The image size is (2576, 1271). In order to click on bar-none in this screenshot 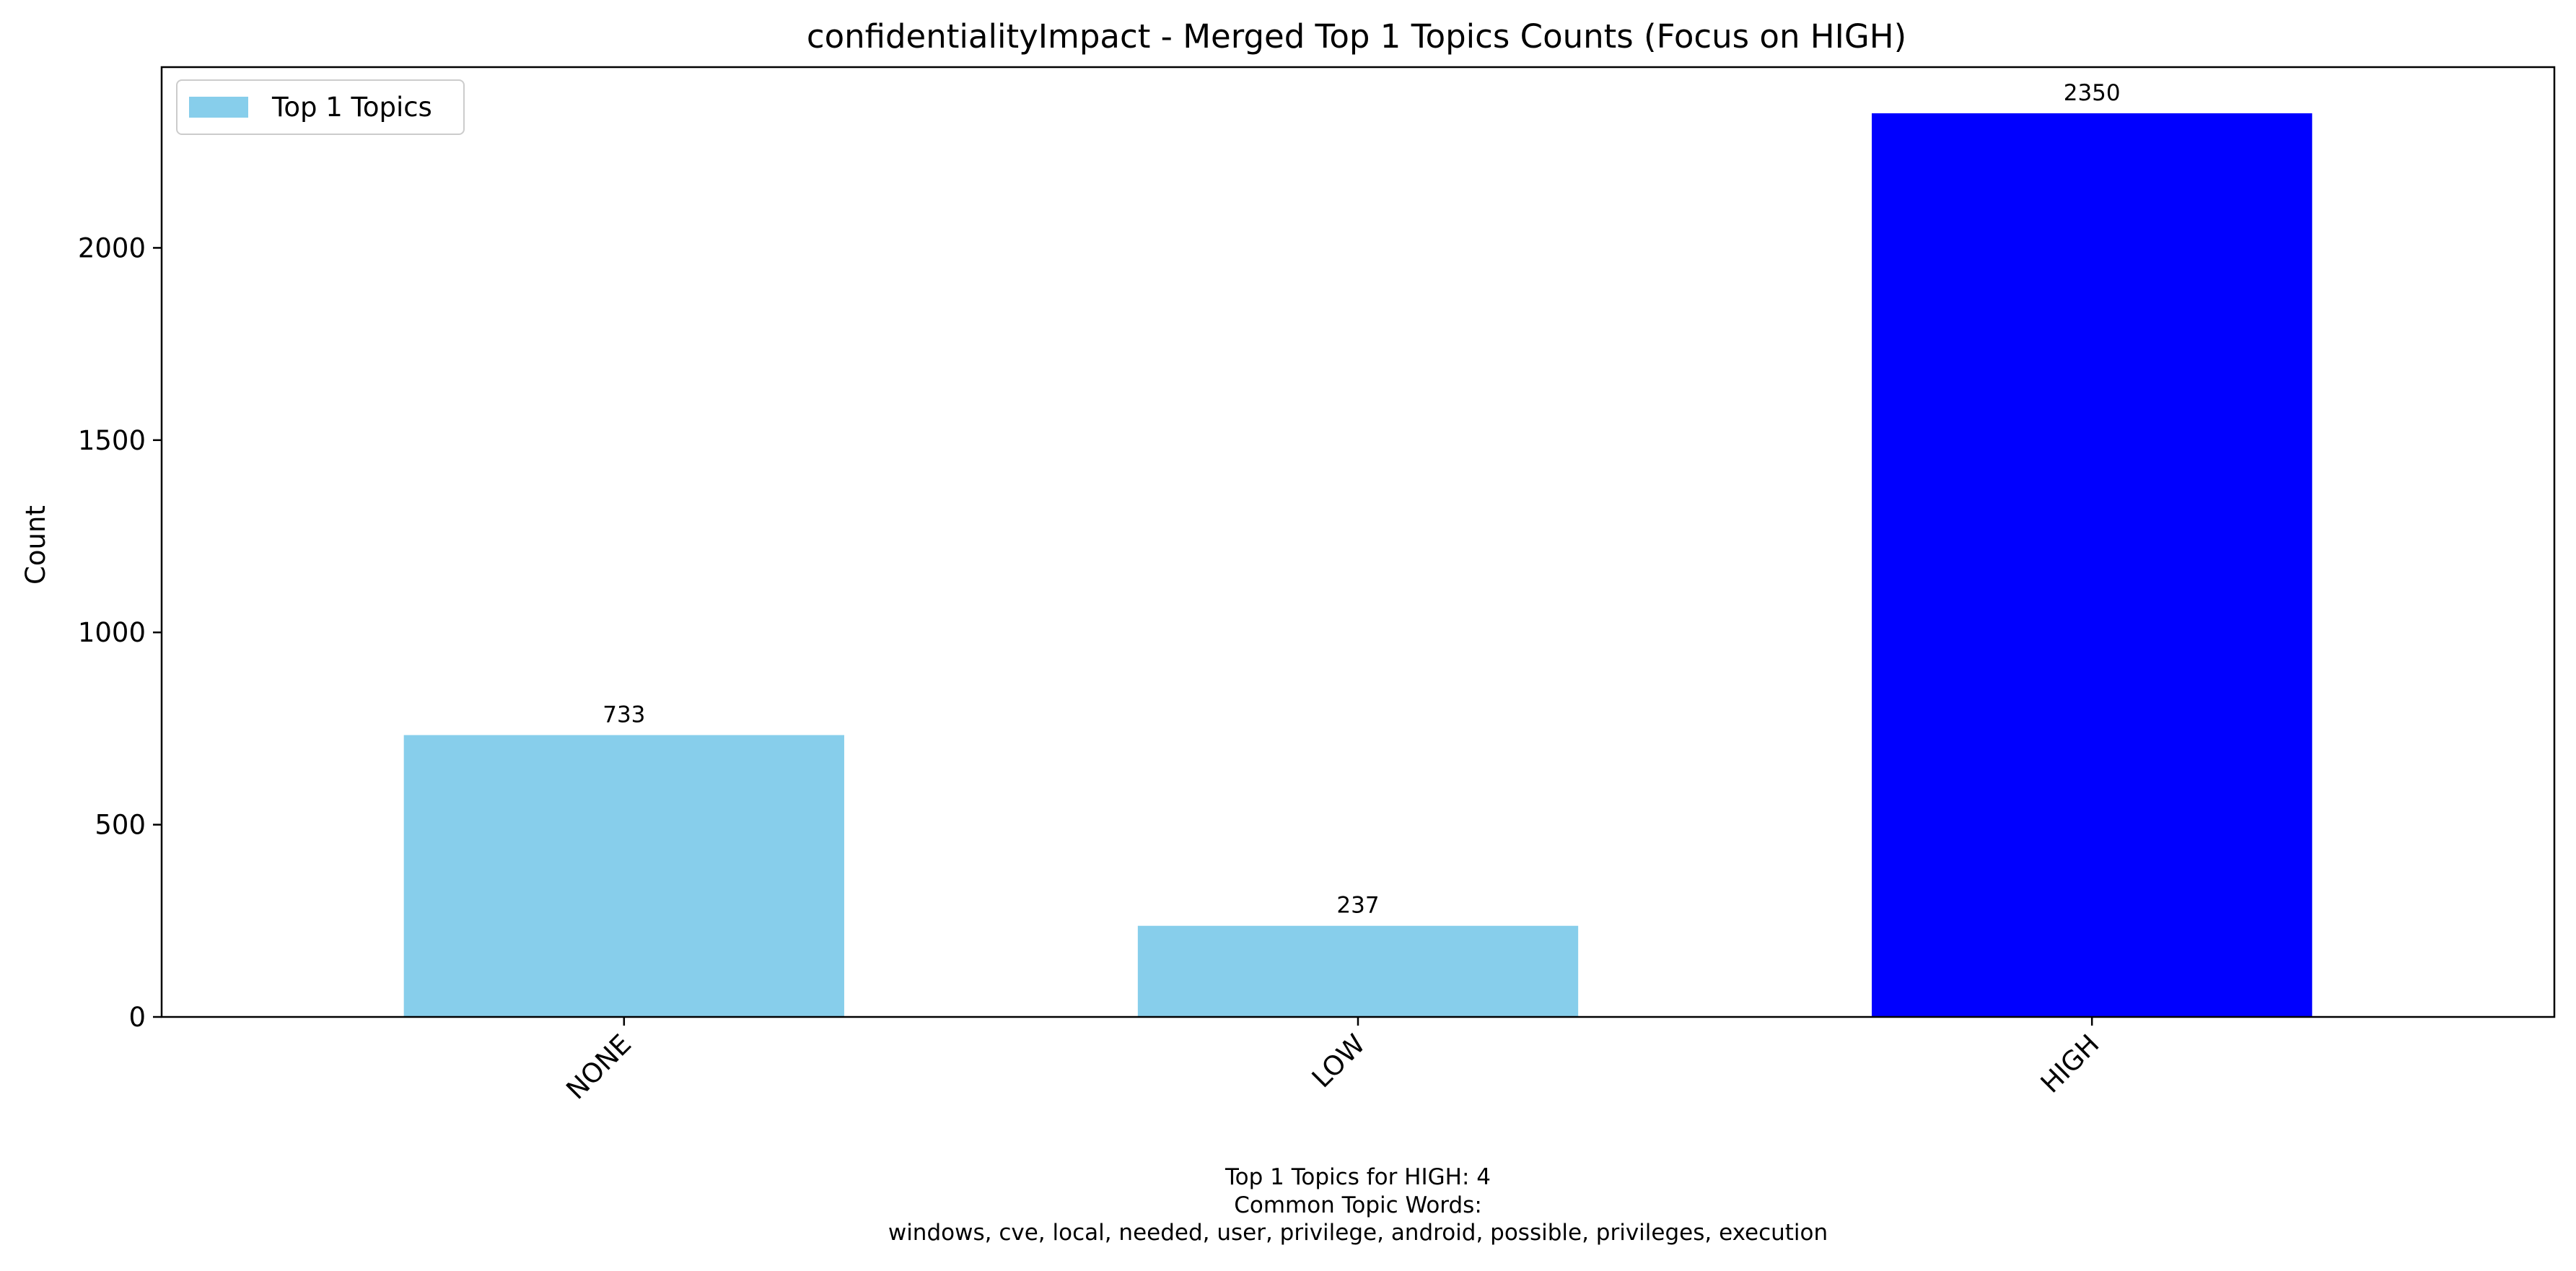, I will do `click(623, 876)`.